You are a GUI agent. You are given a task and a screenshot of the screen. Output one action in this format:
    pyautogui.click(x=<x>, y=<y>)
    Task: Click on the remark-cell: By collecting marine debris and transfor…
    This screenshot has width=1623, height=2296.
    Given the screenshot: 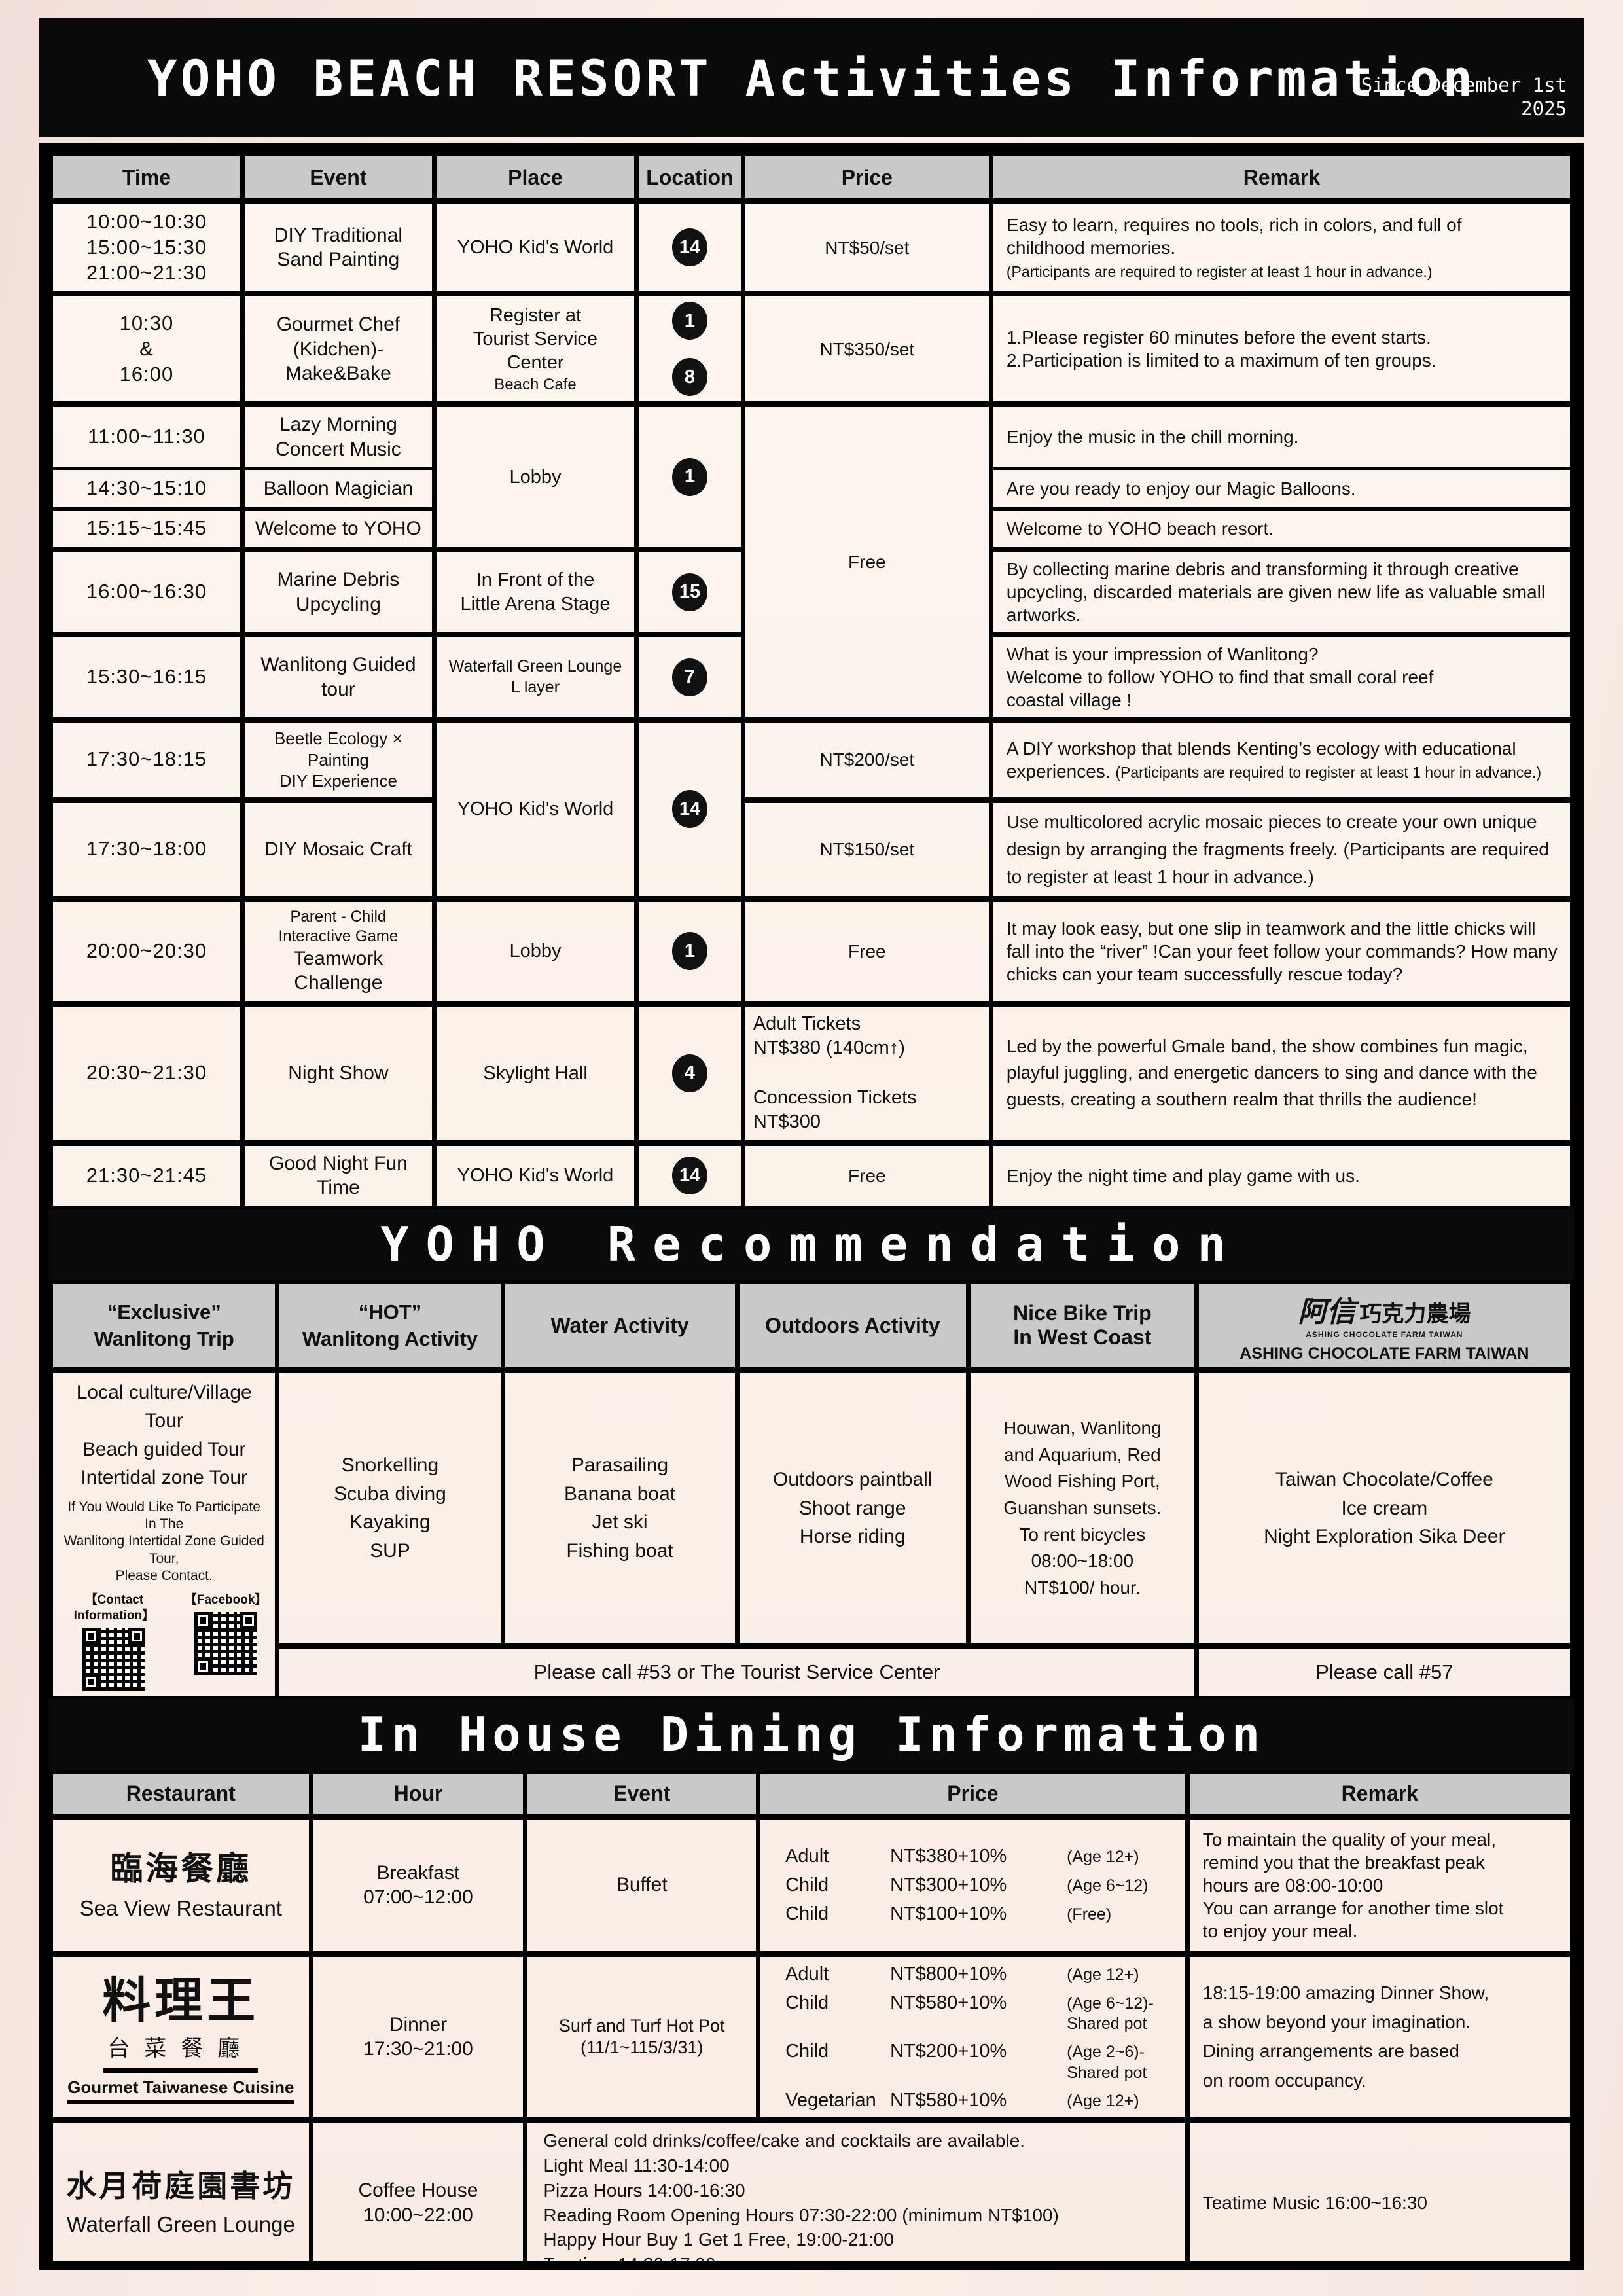 What is the action you would take?
    pyautogui.click(x=1281, y=591)
    